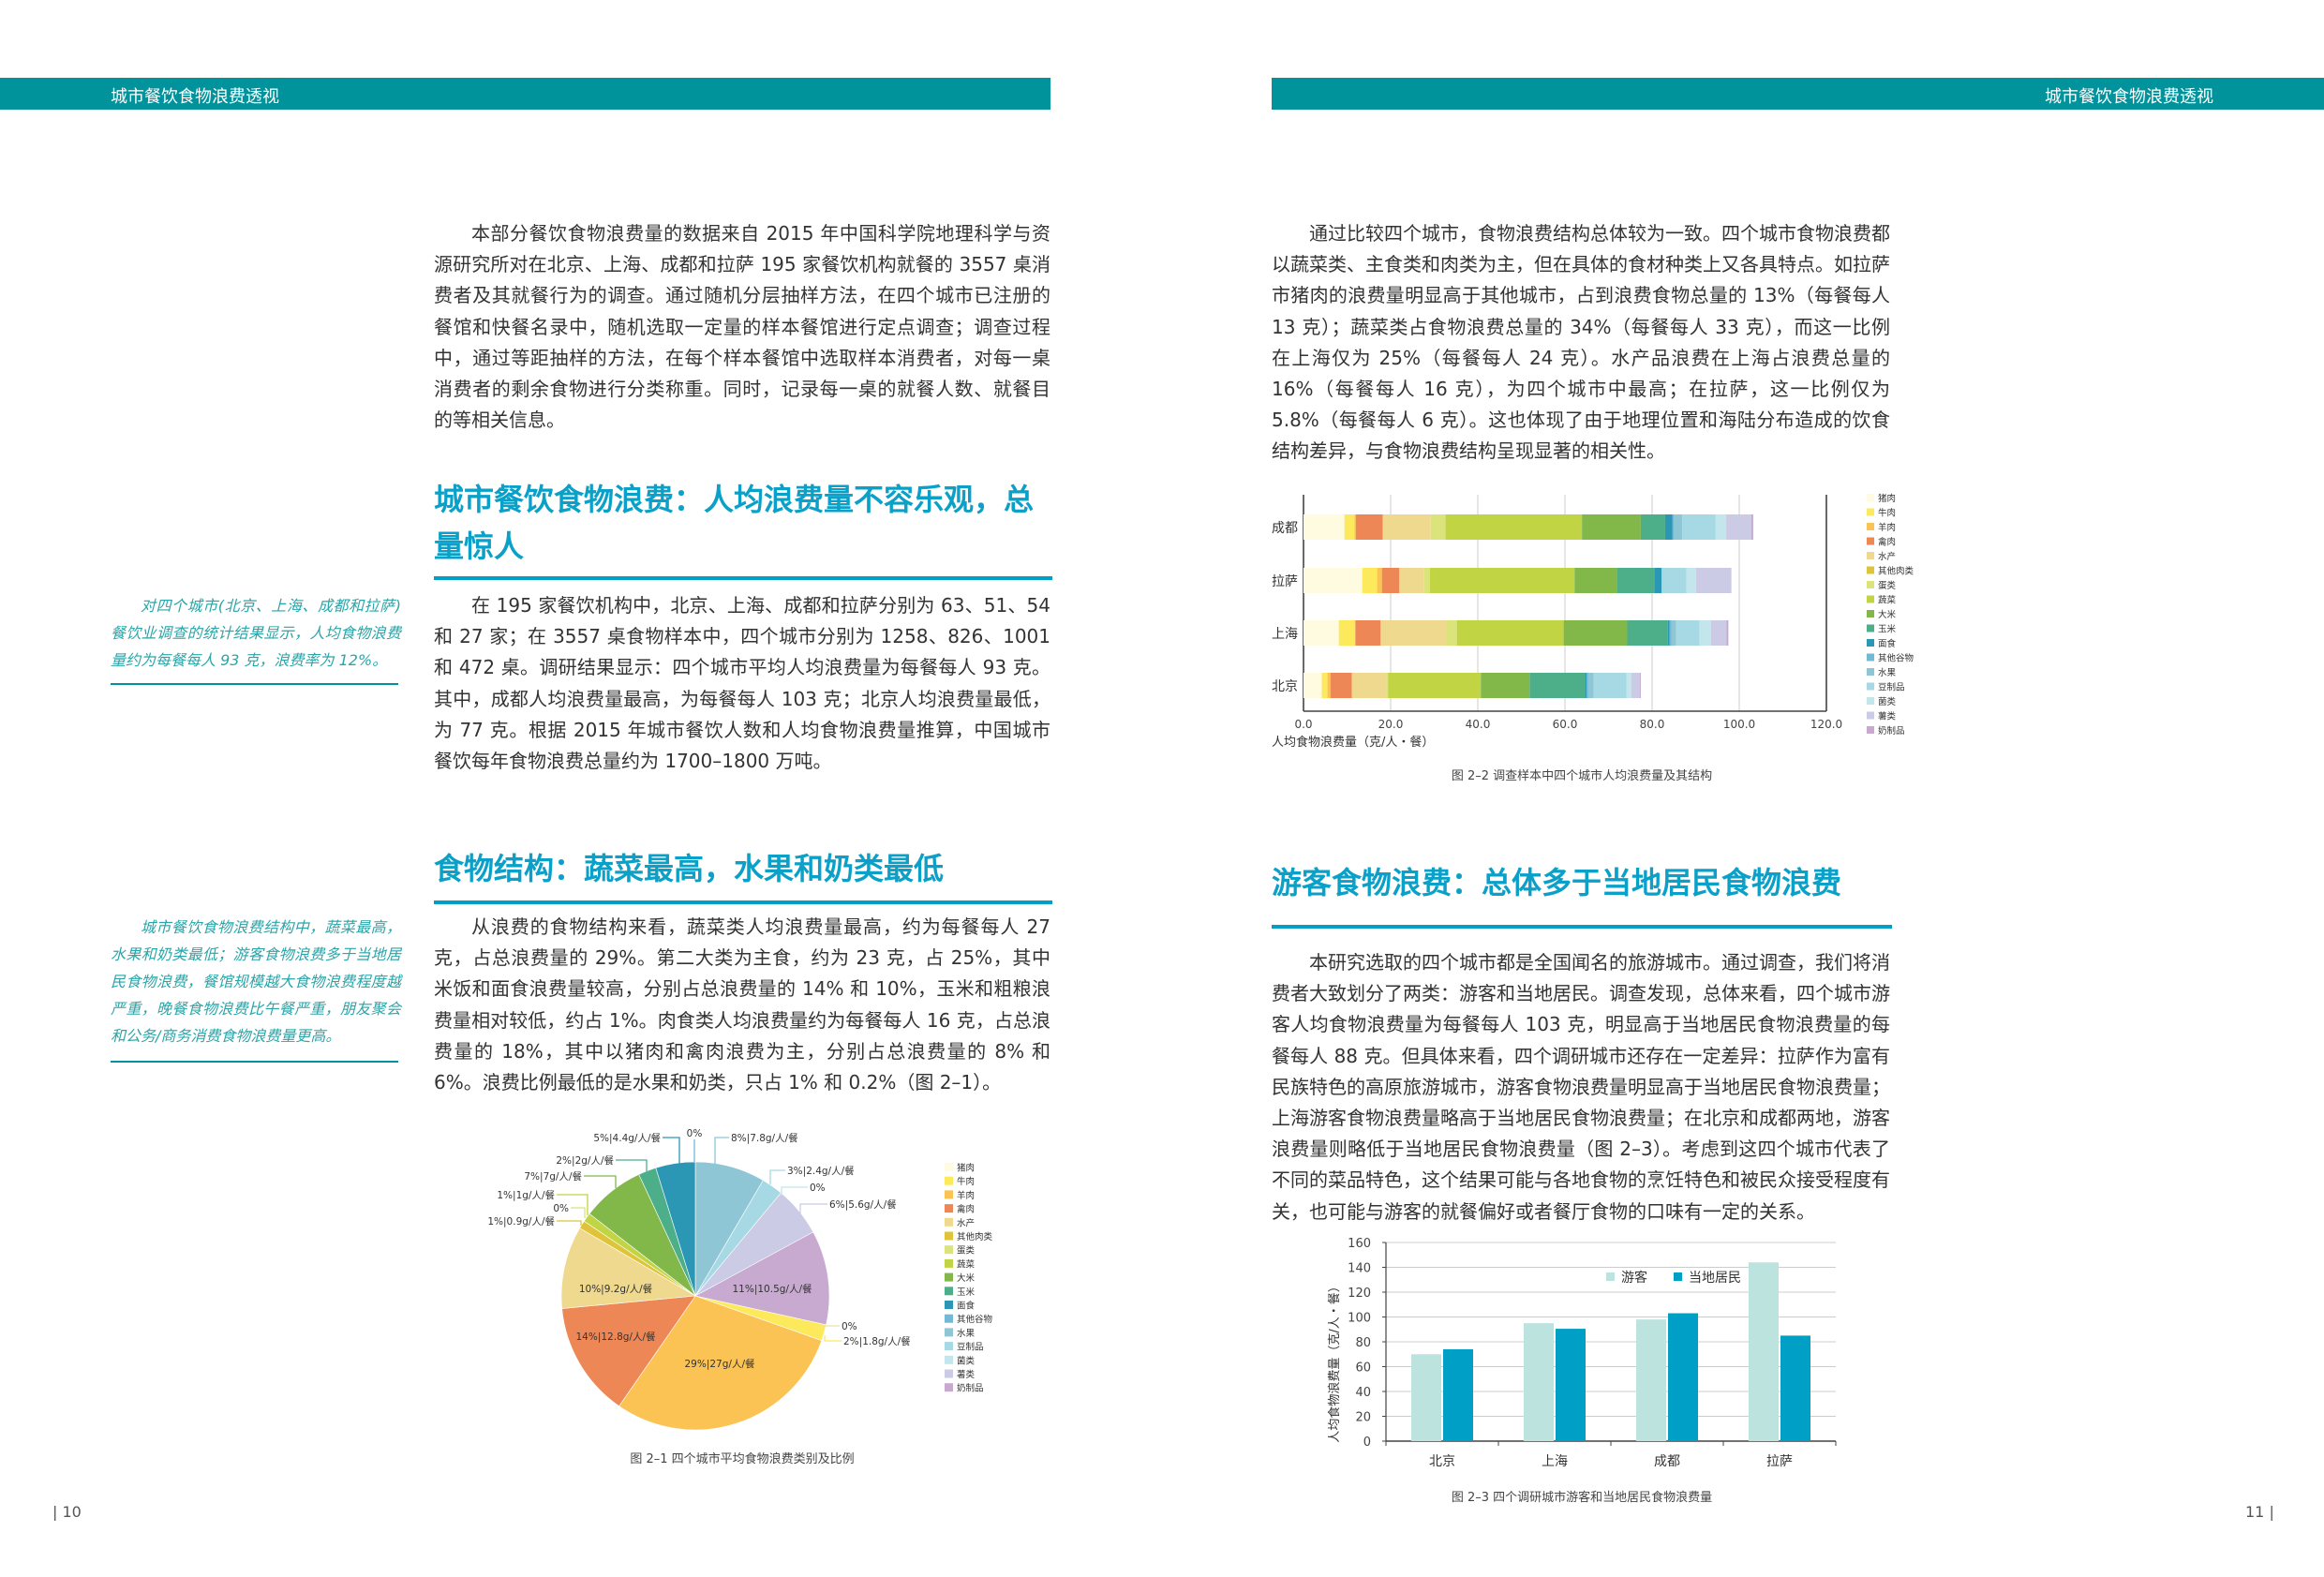  I want to click on bar-segment-成都-菌类, so click(1721, 527).